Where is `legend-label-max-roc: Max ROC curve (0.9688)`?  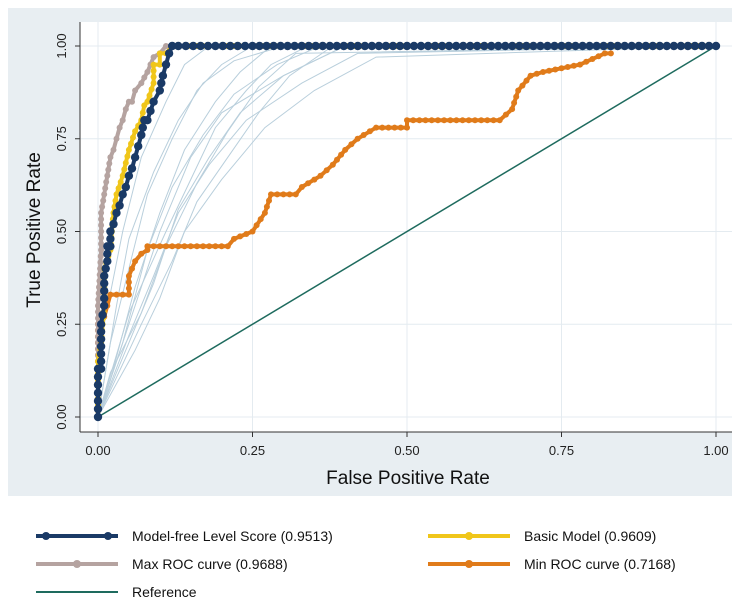 legend-label-max-roc: Max ROC curve (0.9688) is located at coordinates (210, 564).